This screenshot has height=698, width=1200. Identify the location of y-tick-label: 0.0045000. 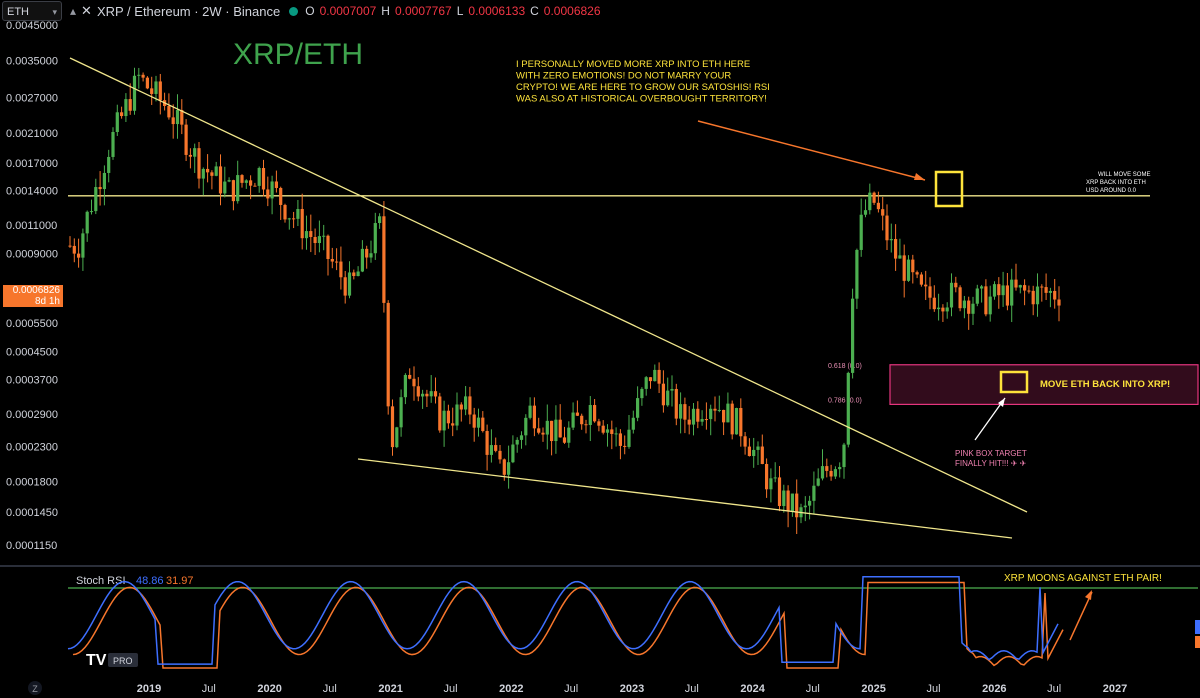
(32, 26).